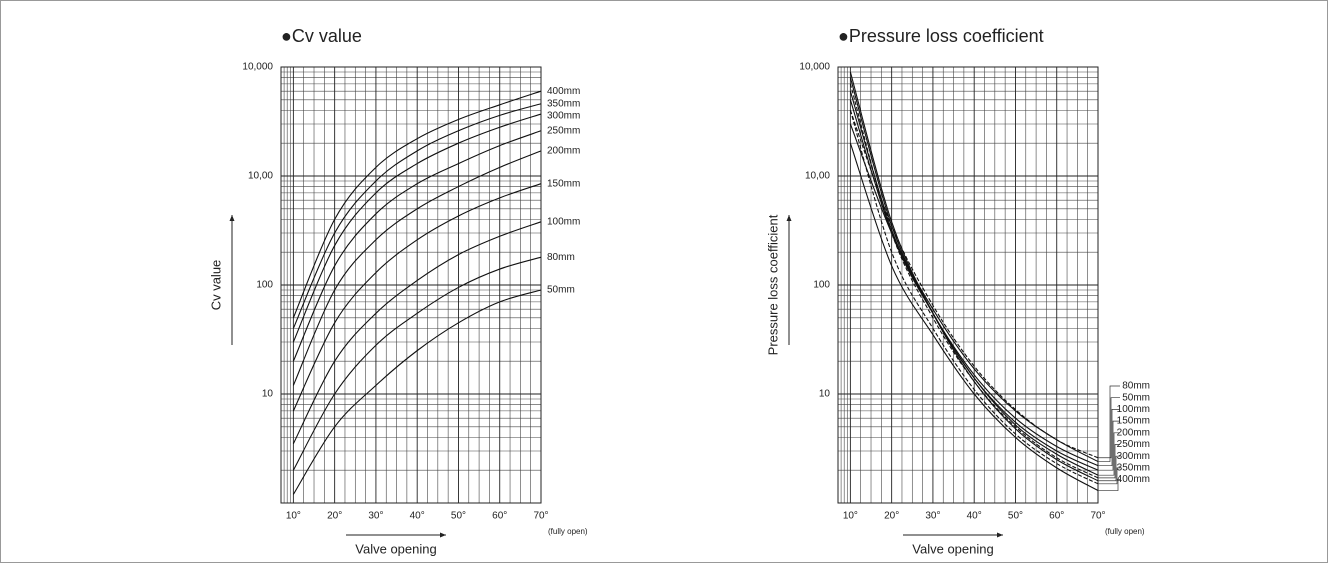 The image size is (1328, 563). I want to click on y-axis-label: Pressure loss coefficient, so click(772, 284).